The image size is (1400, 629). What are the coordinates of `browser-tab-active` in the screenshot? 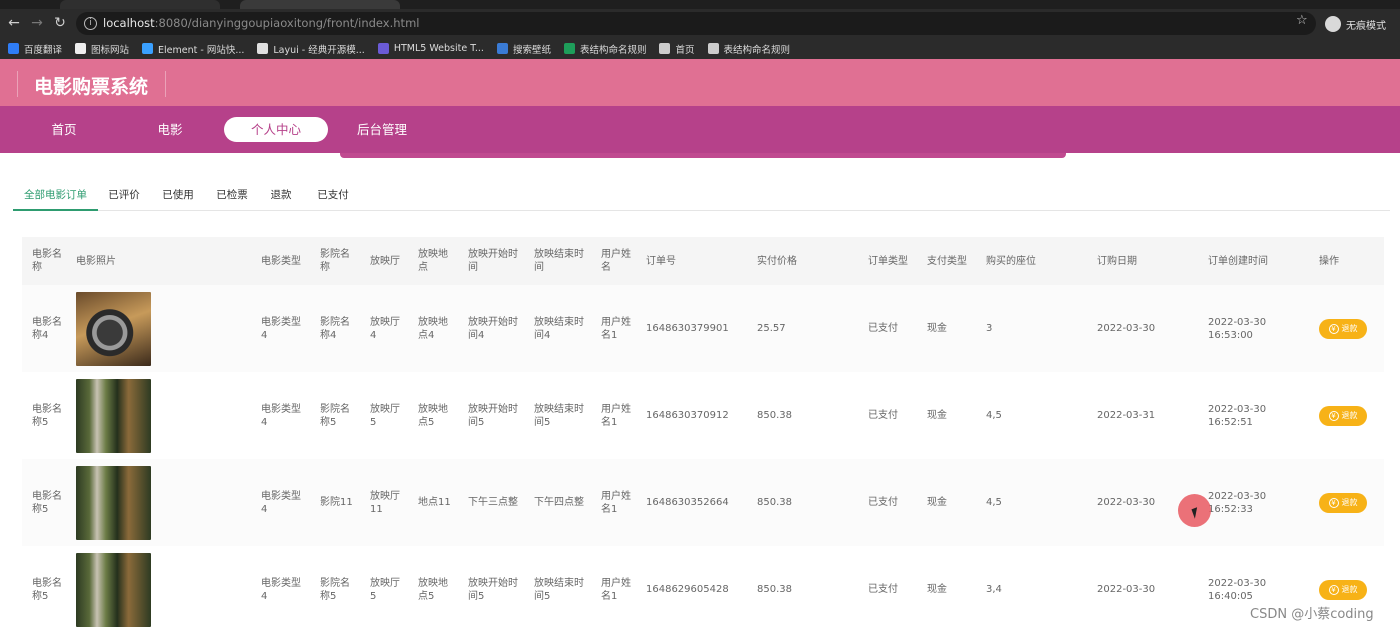 It's located at (320, 4).